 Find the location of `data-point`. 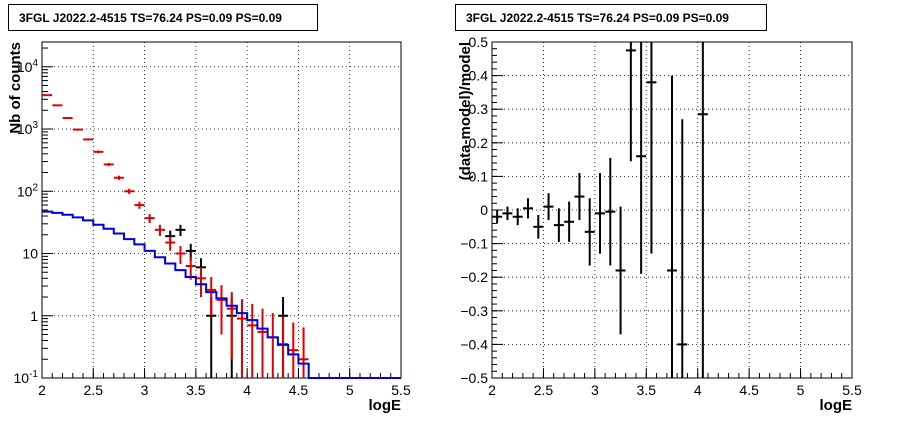

data-point is located at coordinates (180, 230).